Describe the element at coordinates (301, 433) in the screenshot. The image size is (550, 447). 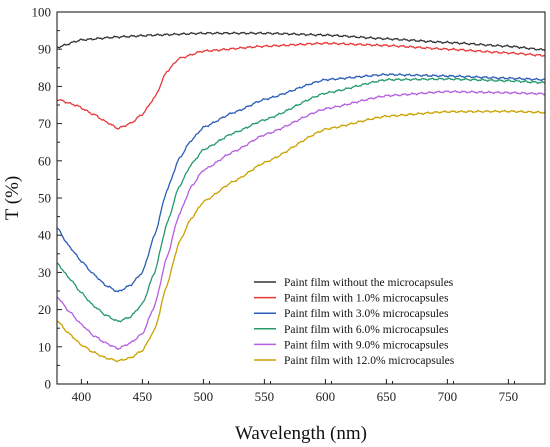
I see `x-axis-title: Wavelength (nm)` at that location.